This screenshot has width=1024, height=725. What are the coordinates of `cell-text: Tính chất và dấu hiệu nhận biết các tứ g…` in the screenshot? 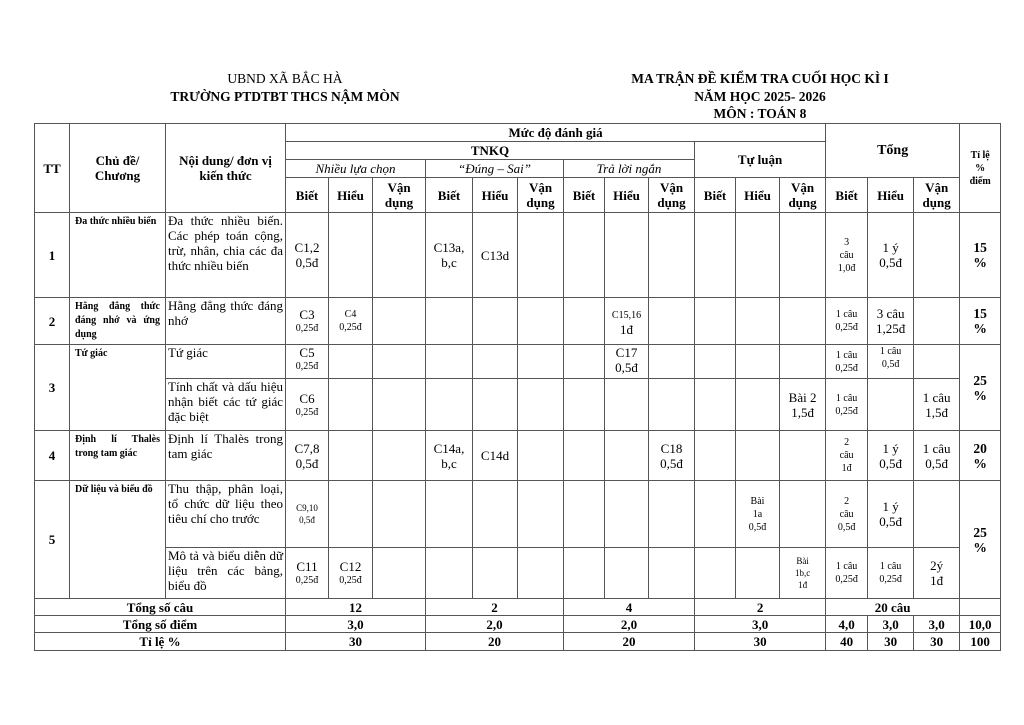 It's located at (225, 402).